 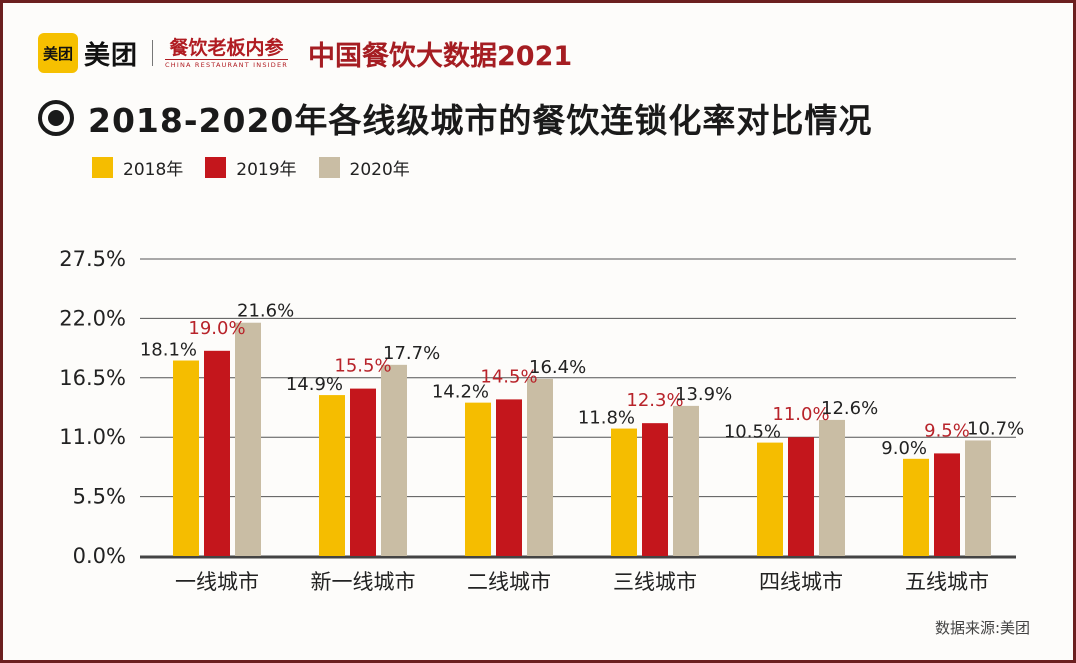 I want to click on y-tick-label: 5.5%, so click(x=99, y=497).